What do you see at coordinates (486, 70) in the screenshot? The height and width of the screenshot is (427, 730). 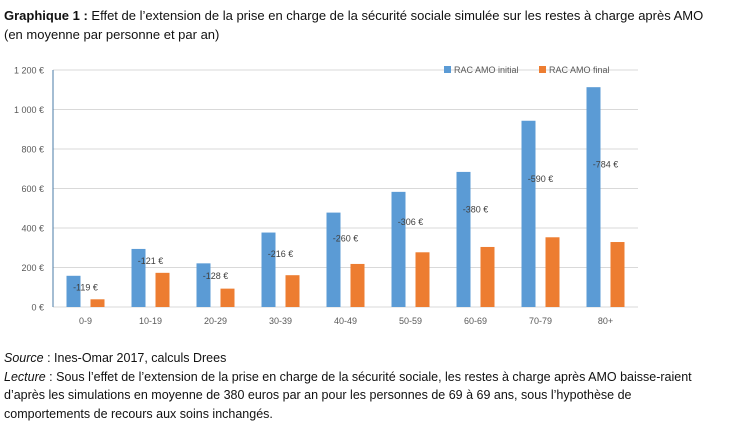 I see `legend-label: RAC AMO initial` at bounding box center [486, 70].